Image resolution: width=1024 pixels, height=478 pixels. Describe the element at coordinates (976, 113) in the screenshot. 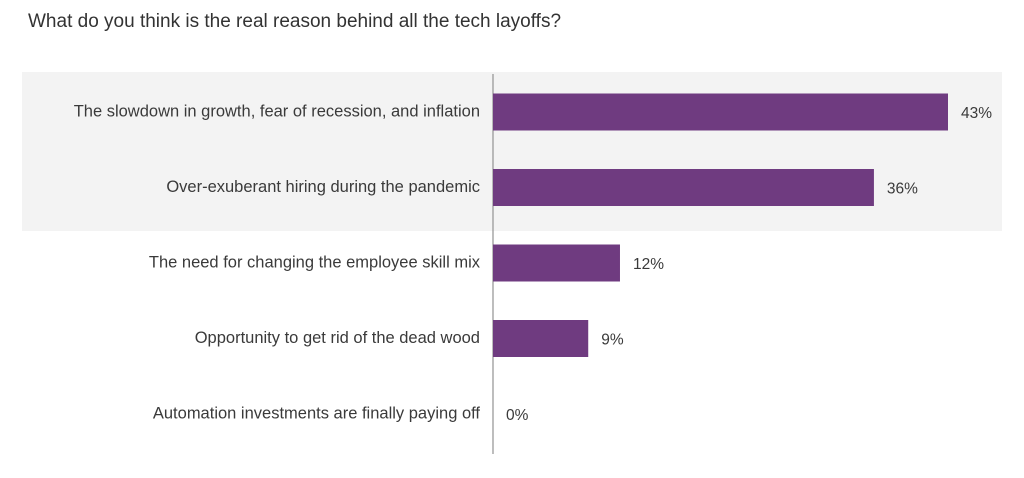

I see `value-label-1: 43%` at that location.